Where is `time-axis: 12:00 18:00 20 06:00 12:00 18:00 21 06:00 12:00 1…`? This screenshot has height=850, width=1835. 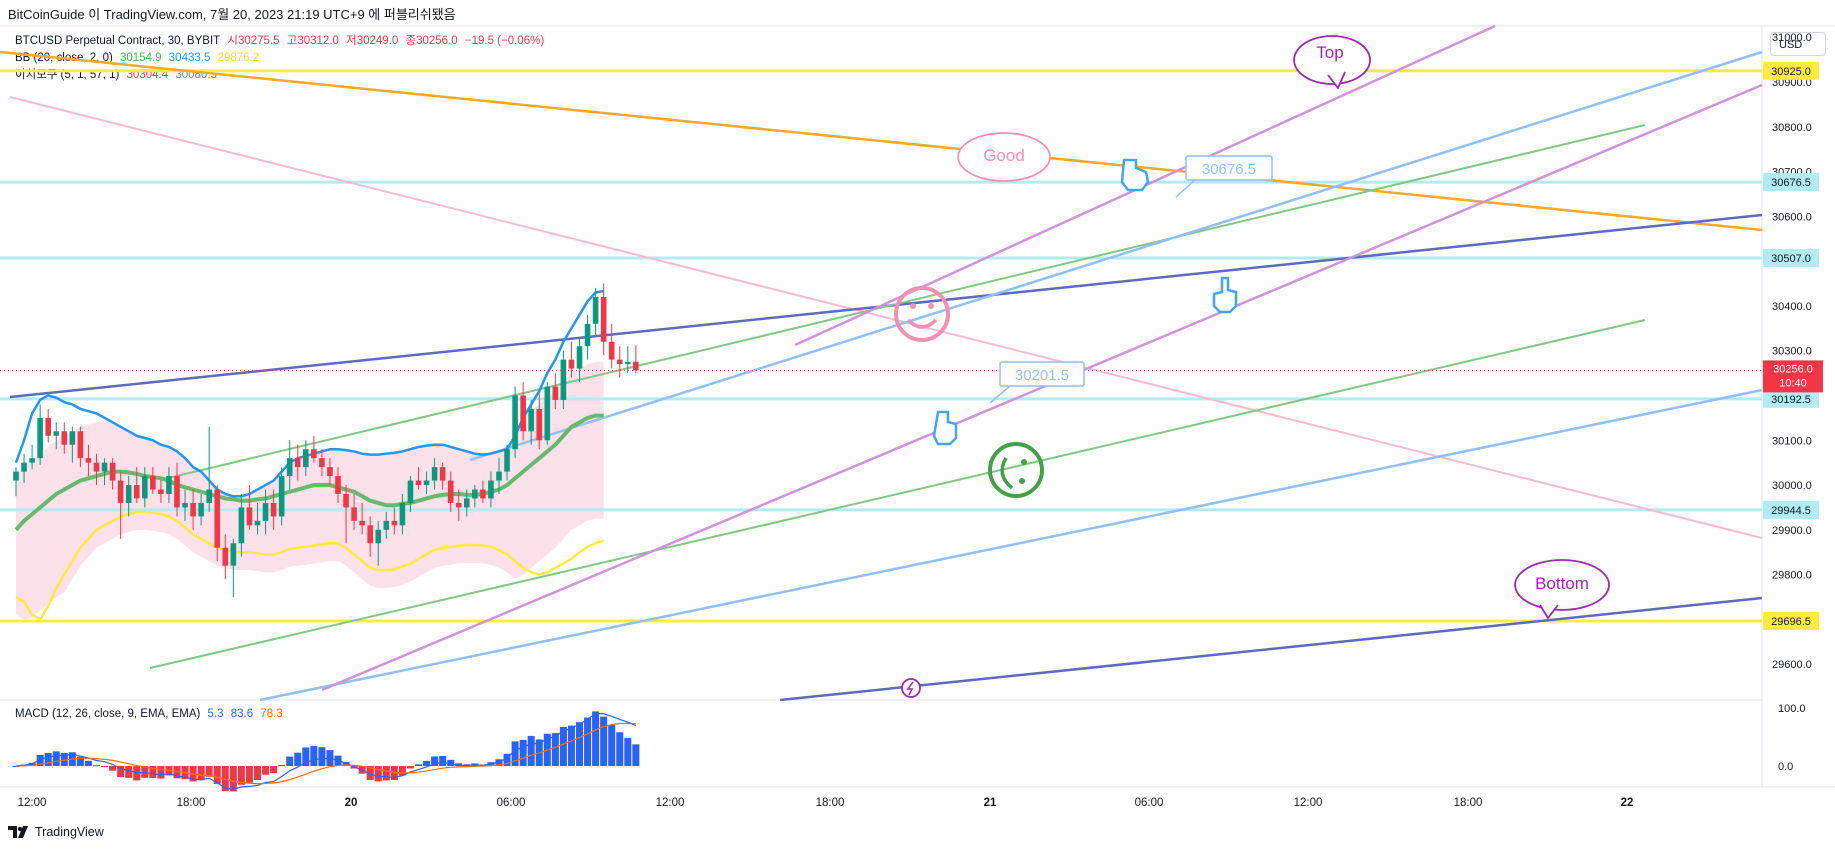 time-axis: 12:00 18:00 20 06:00 12:00 18:00 21 06:00 12:00 1… is located at coordinates (826, 803).